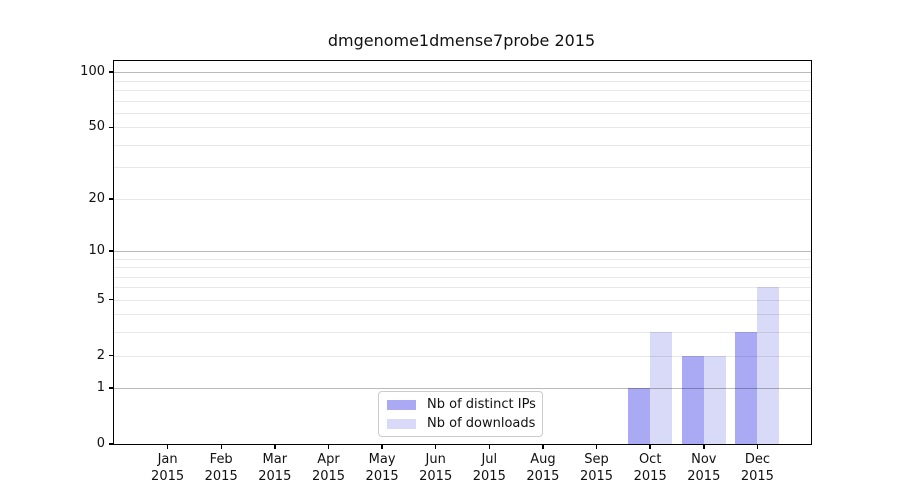 The height and width of the screenshot is (500, 900). What do you see at coordinates (96, 250) in the screenshot?
I see `y-axis-tick-label: 10` at bounding box center [96, 250].